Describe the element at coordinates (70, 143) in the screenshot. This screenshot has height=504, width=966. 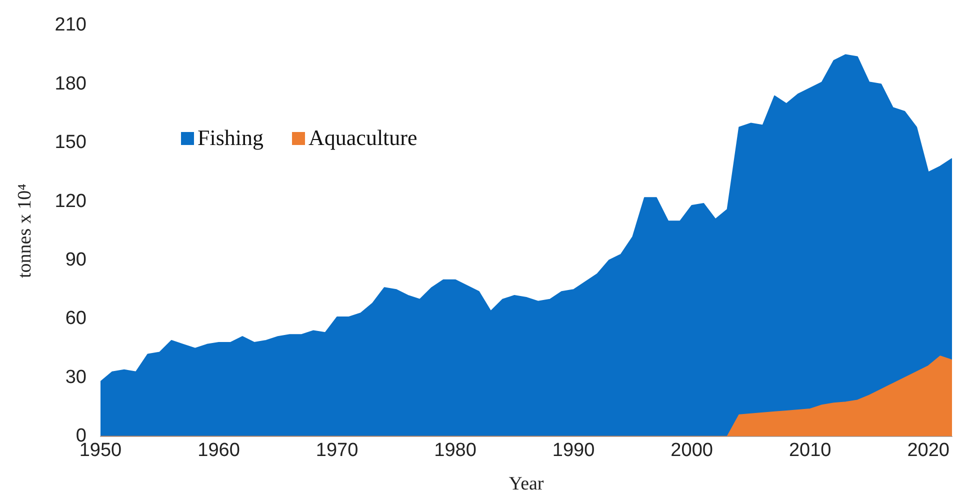
I see `y-tick-label: 150` at that location.